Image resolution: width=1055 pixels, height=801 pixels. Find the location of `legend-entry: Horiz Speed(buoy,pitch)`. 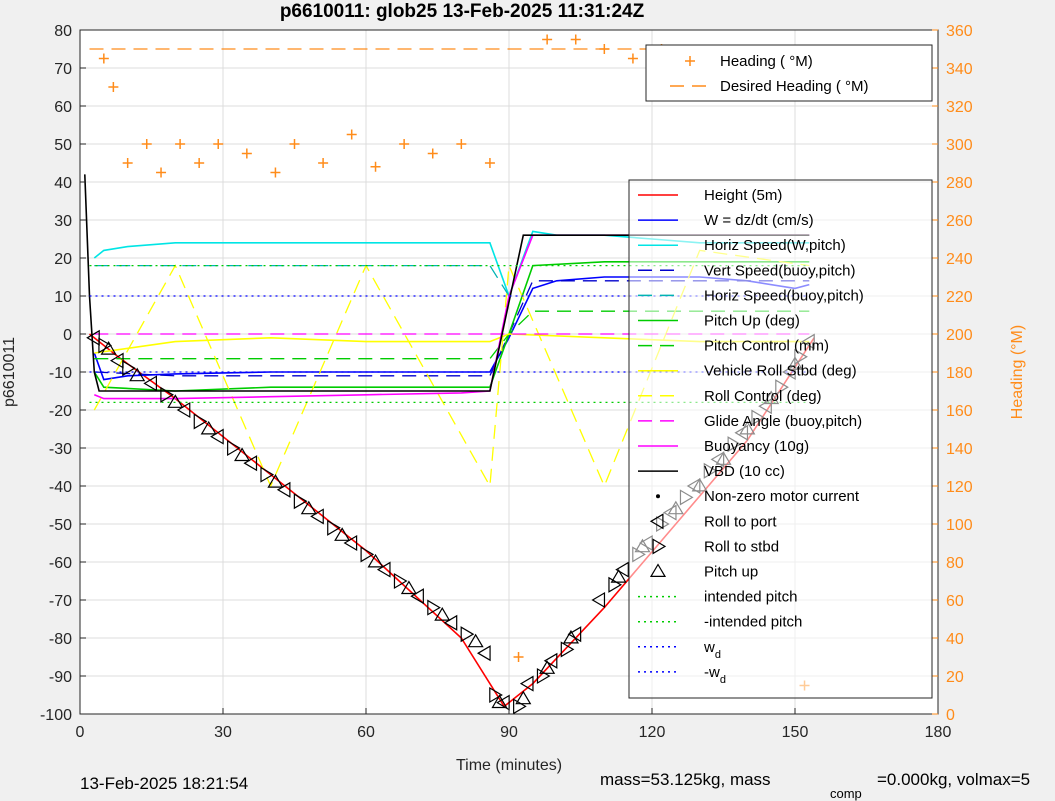

legend-entry: Horiz Speed(buoy,pitch) is located at coordinates (751, 295).